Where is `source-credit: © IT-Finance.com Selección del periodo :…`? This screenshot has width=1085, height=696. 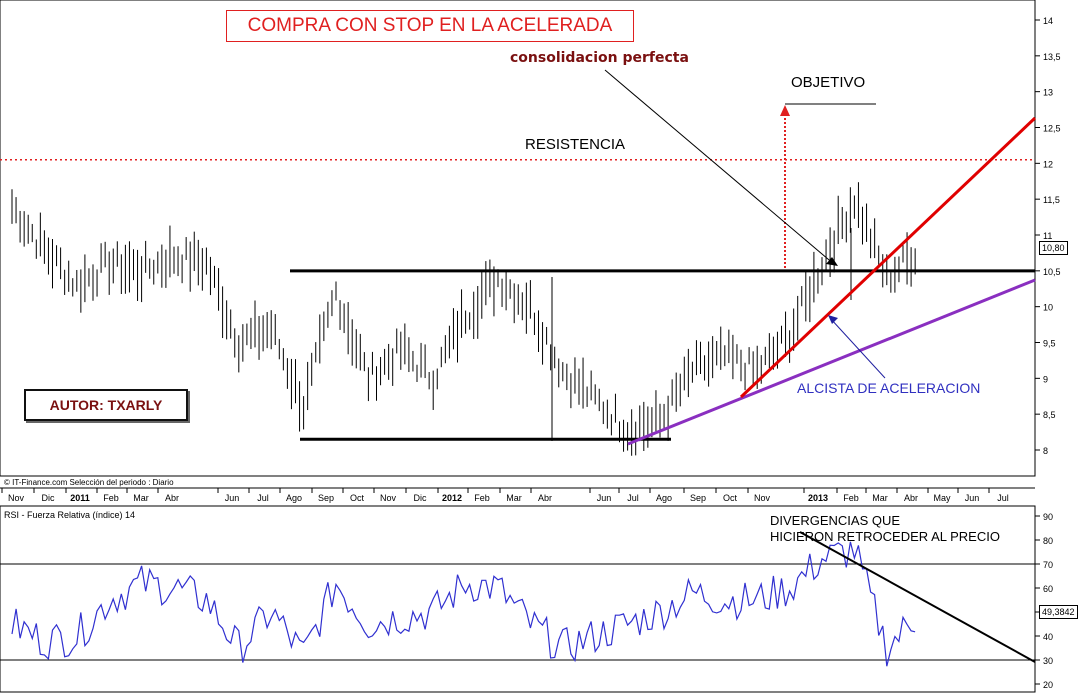 source-credit: © IT-Finance.com Selección del periodo :… is located at coordinates (89, 482).